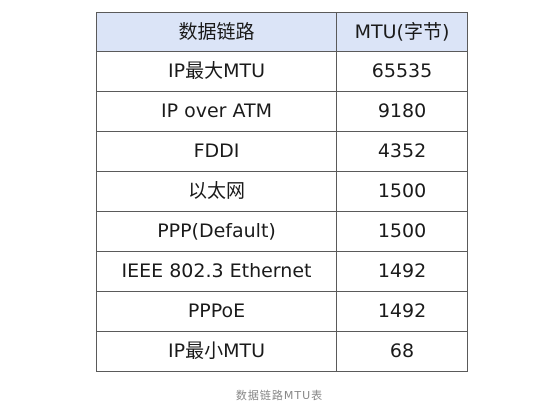 The width and height of the screenshot is (559, 412). I want to click on table-row: IP最小MTU 68, so click(282, 351).